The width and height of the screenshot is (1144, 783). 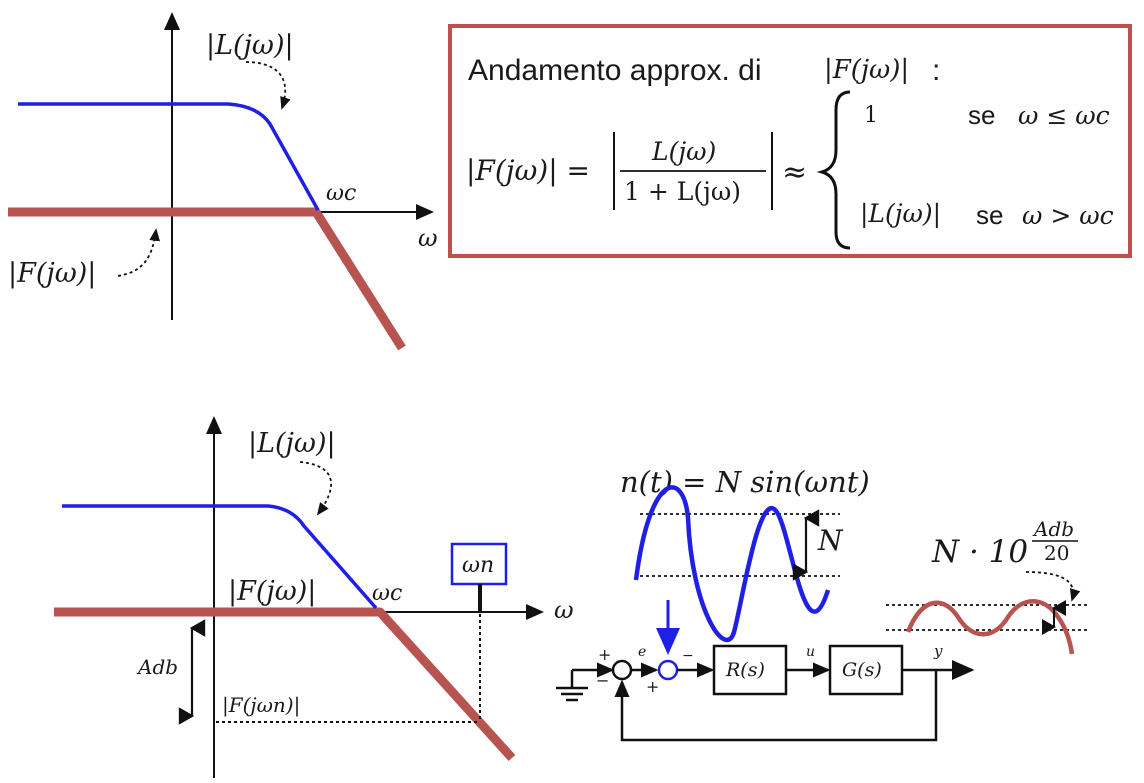 I want to click on u-label: u, so click(x=810, y=652).